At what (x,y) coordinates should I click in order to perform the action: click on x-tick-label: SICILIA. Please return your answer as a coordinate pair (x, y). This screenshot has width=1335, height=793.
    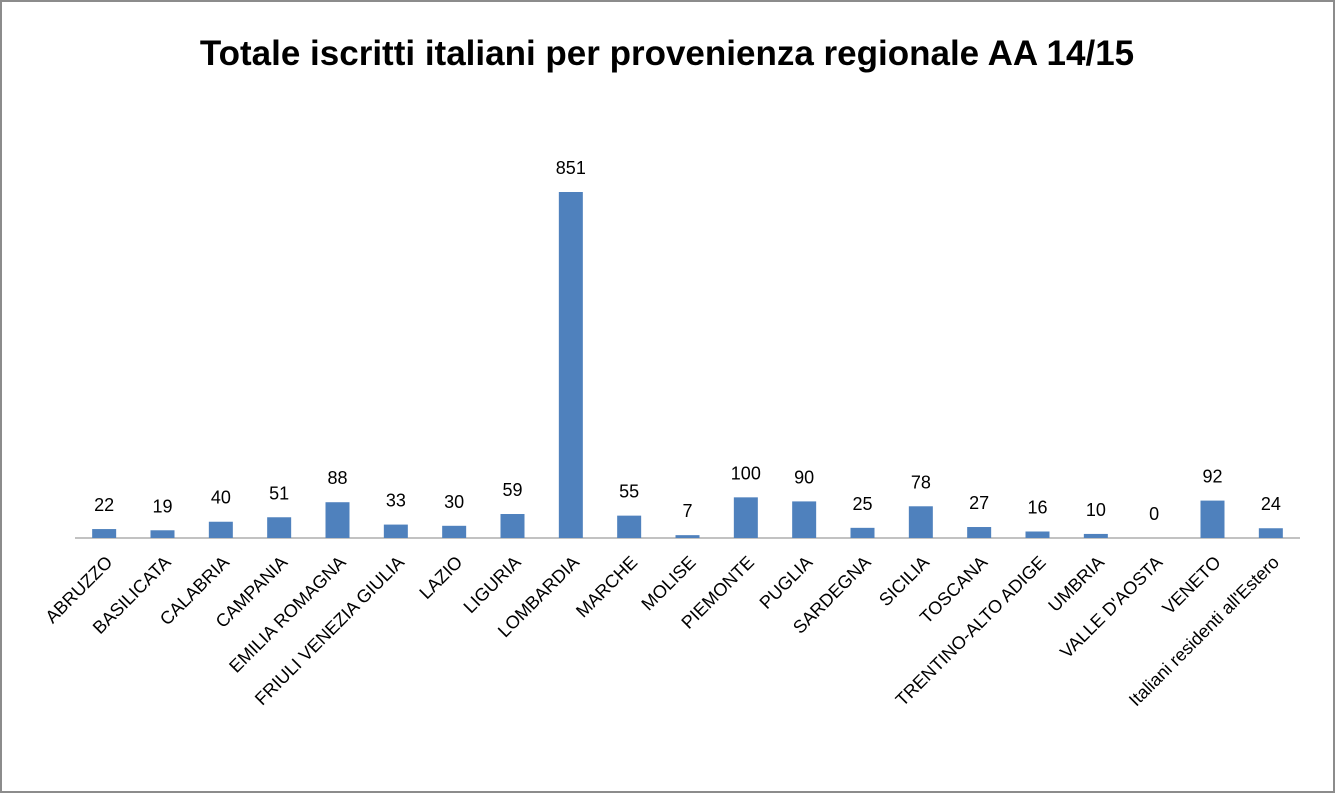
    Looking at the image, I should click on (904, 581).